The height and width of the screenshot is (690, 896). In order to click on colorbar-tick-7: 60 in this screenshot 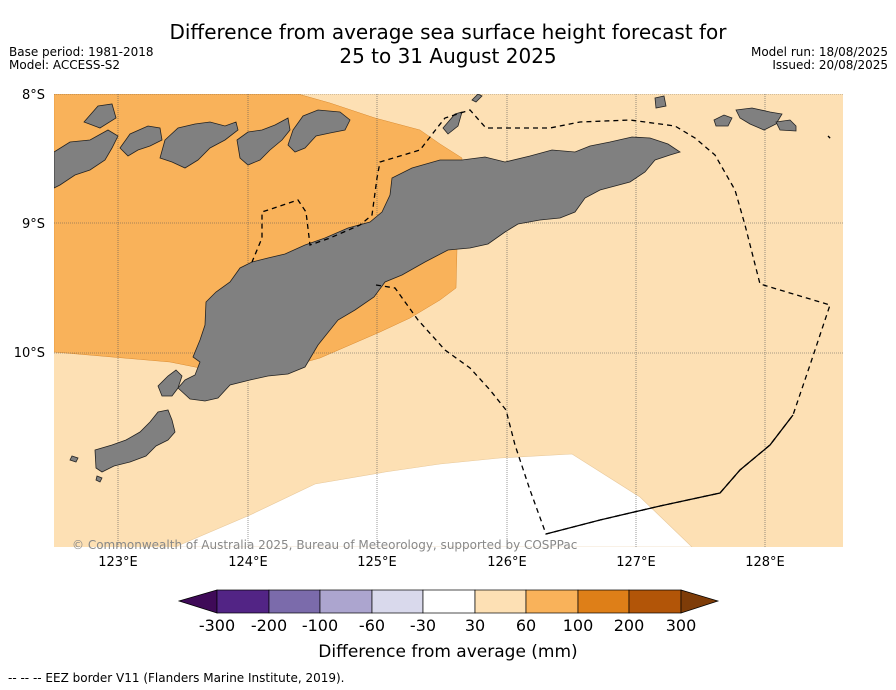, I will do `click(526, 625)`.